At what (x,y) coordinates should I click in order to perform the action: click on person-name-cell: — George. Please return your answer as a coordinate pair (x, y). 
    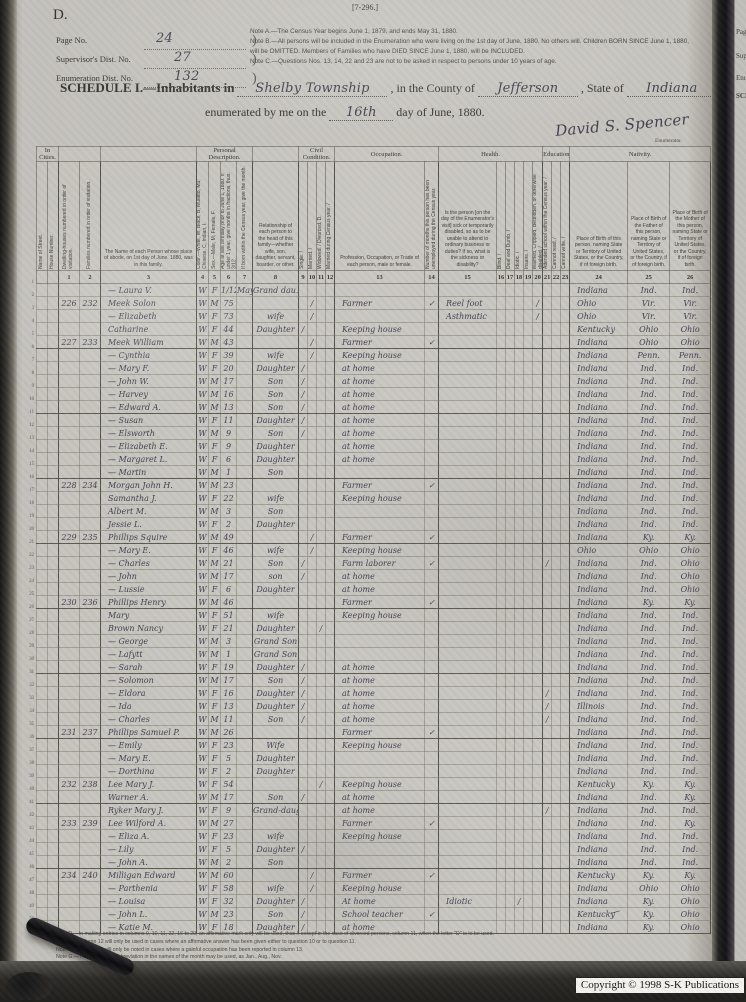
    Looking at the image, I should click on (148, 641).